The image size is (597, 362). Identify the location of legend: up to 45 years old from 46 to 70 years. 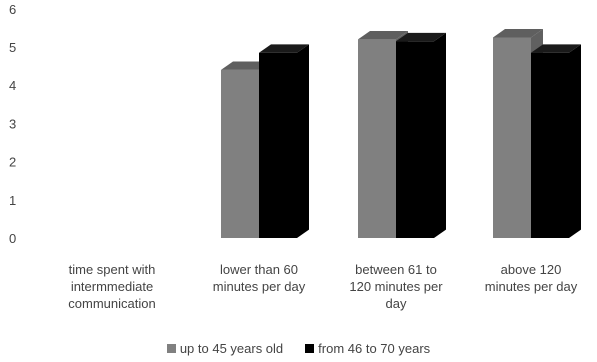
(298, 348).